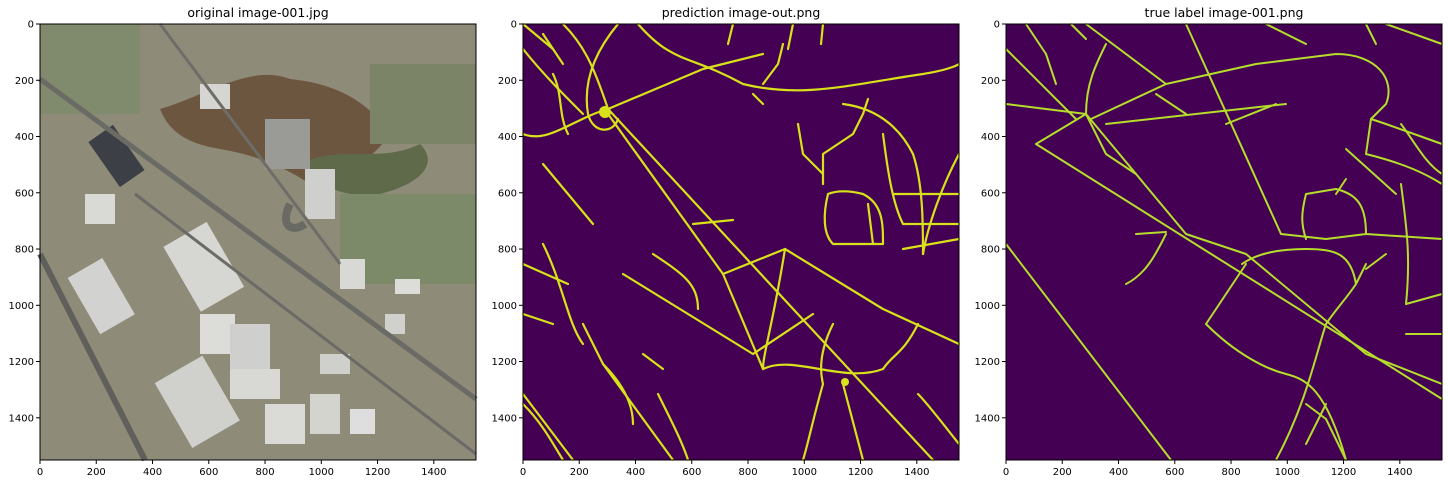  I want to click on panel-title-prediction: prediction image-out.png, so click(741, 12).